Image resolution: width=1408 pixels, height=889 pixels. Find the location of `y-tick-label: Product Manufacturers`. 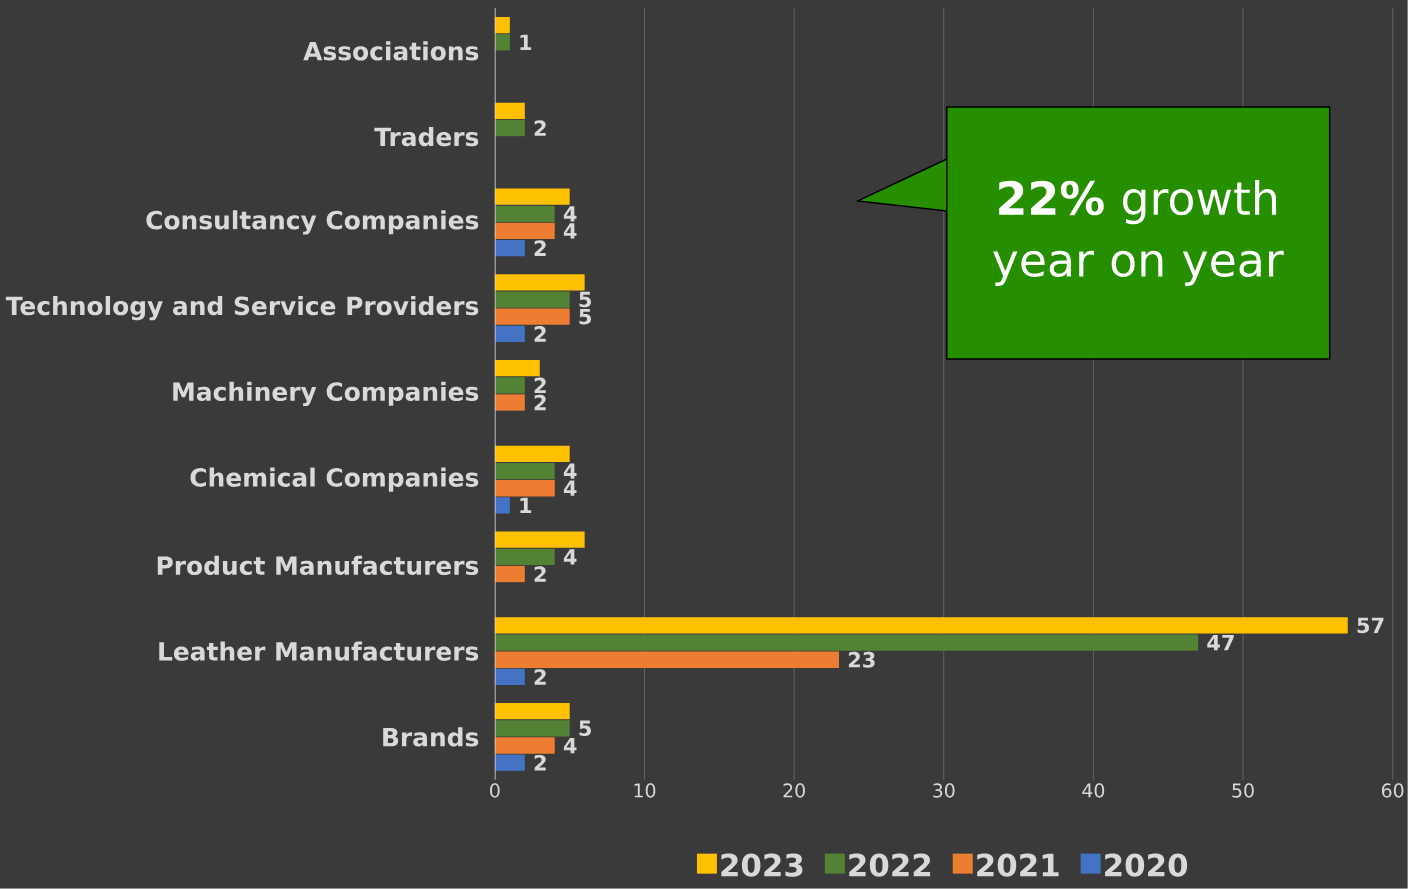

y-tick-label: Product Manufacturers is located at coordinates (318, 565).